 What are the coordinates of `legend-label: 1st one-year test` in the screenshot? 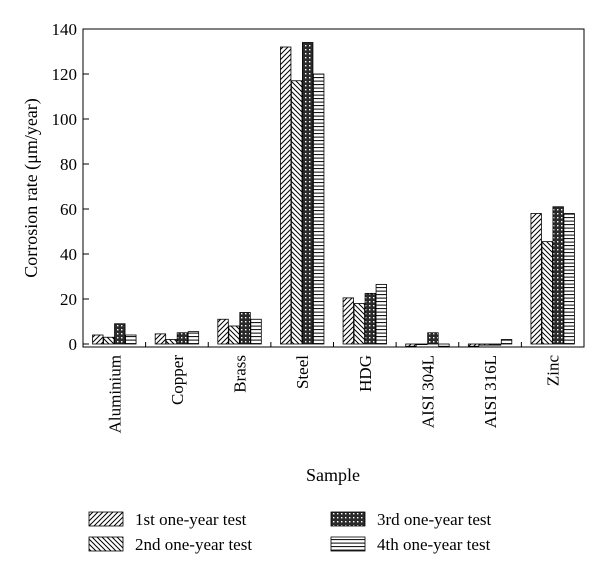 It's located at (191, 519).